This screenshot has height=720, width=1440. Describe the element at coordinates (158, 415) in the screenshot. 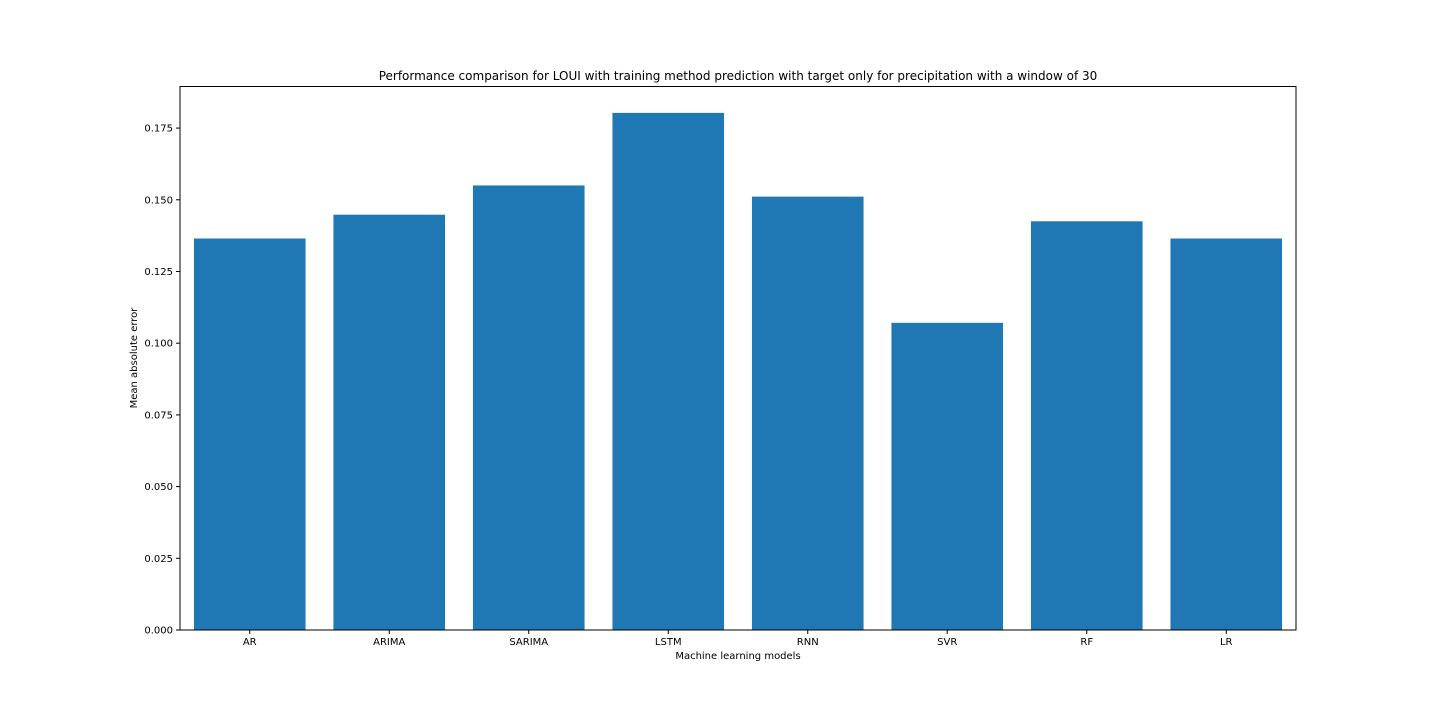

I see `y-tick-label: 0.075` at that location.